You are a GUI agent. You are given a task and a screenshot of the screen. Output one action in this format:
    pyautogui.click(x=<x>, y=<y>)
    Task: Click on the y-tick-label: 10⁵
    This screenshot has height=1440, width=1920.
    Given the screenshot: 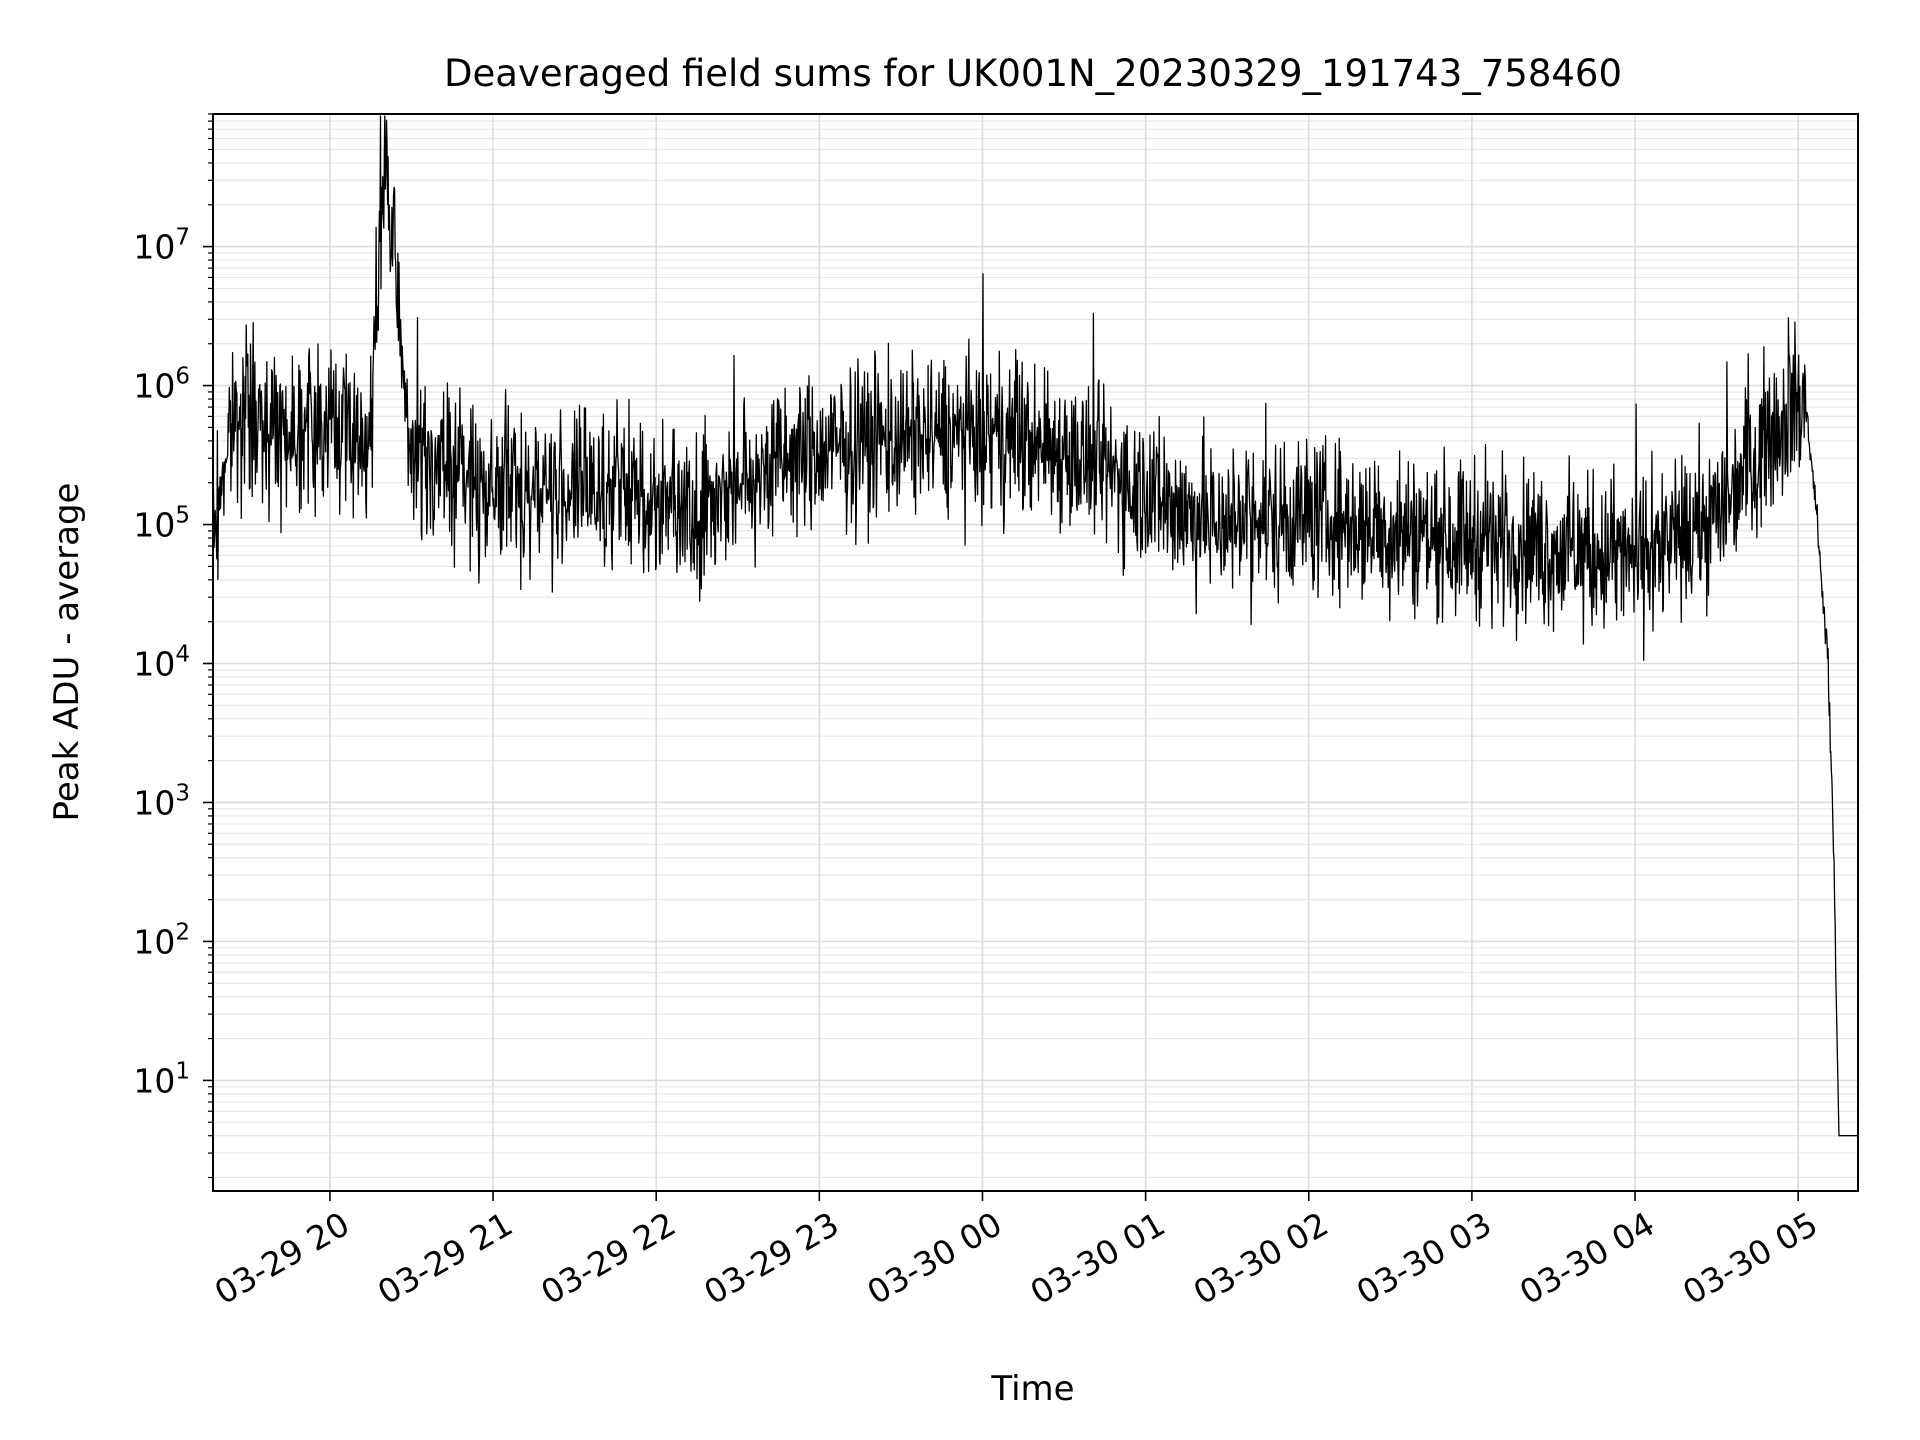 What is the action you would take?
    pyautogui.click(x=161, y=524)
    